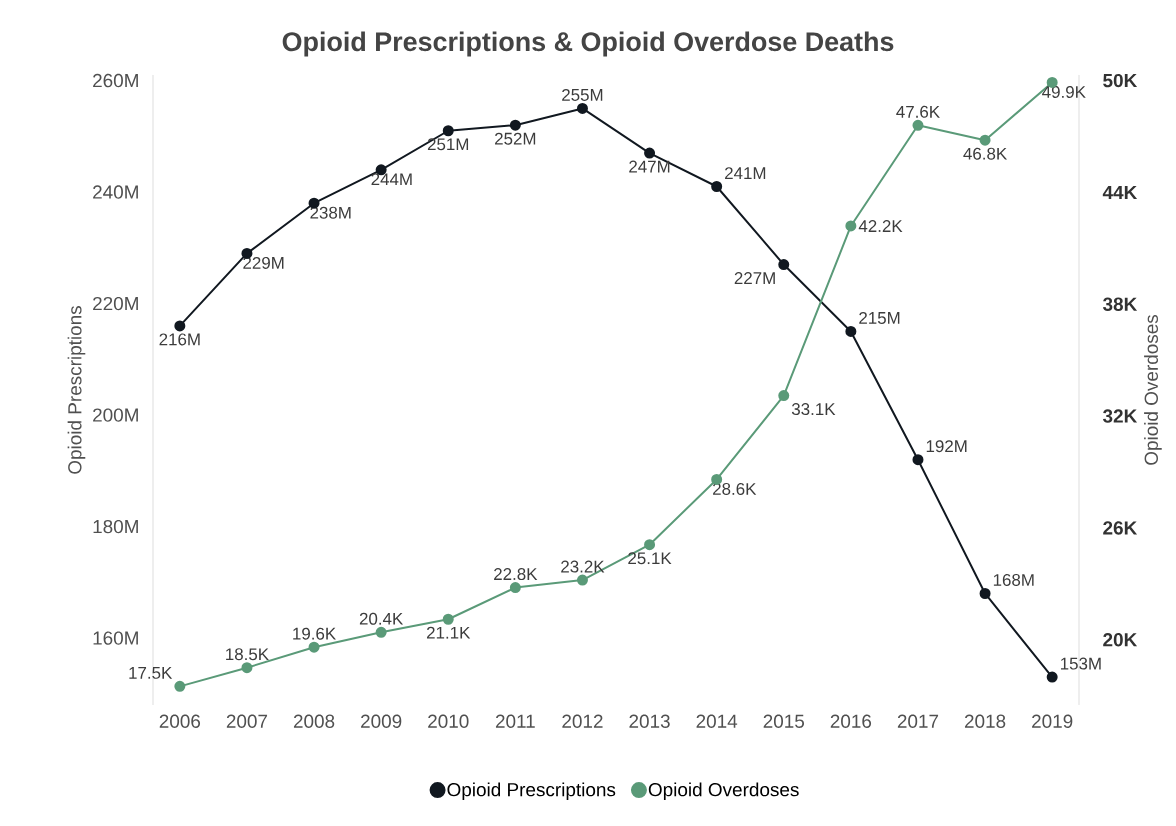 This screenshot has width=1176, height=826. What do you see at coordinates (918, 111) in the screenshot?
I see `data-label: 47.6K` at bounding box center [918, 111].